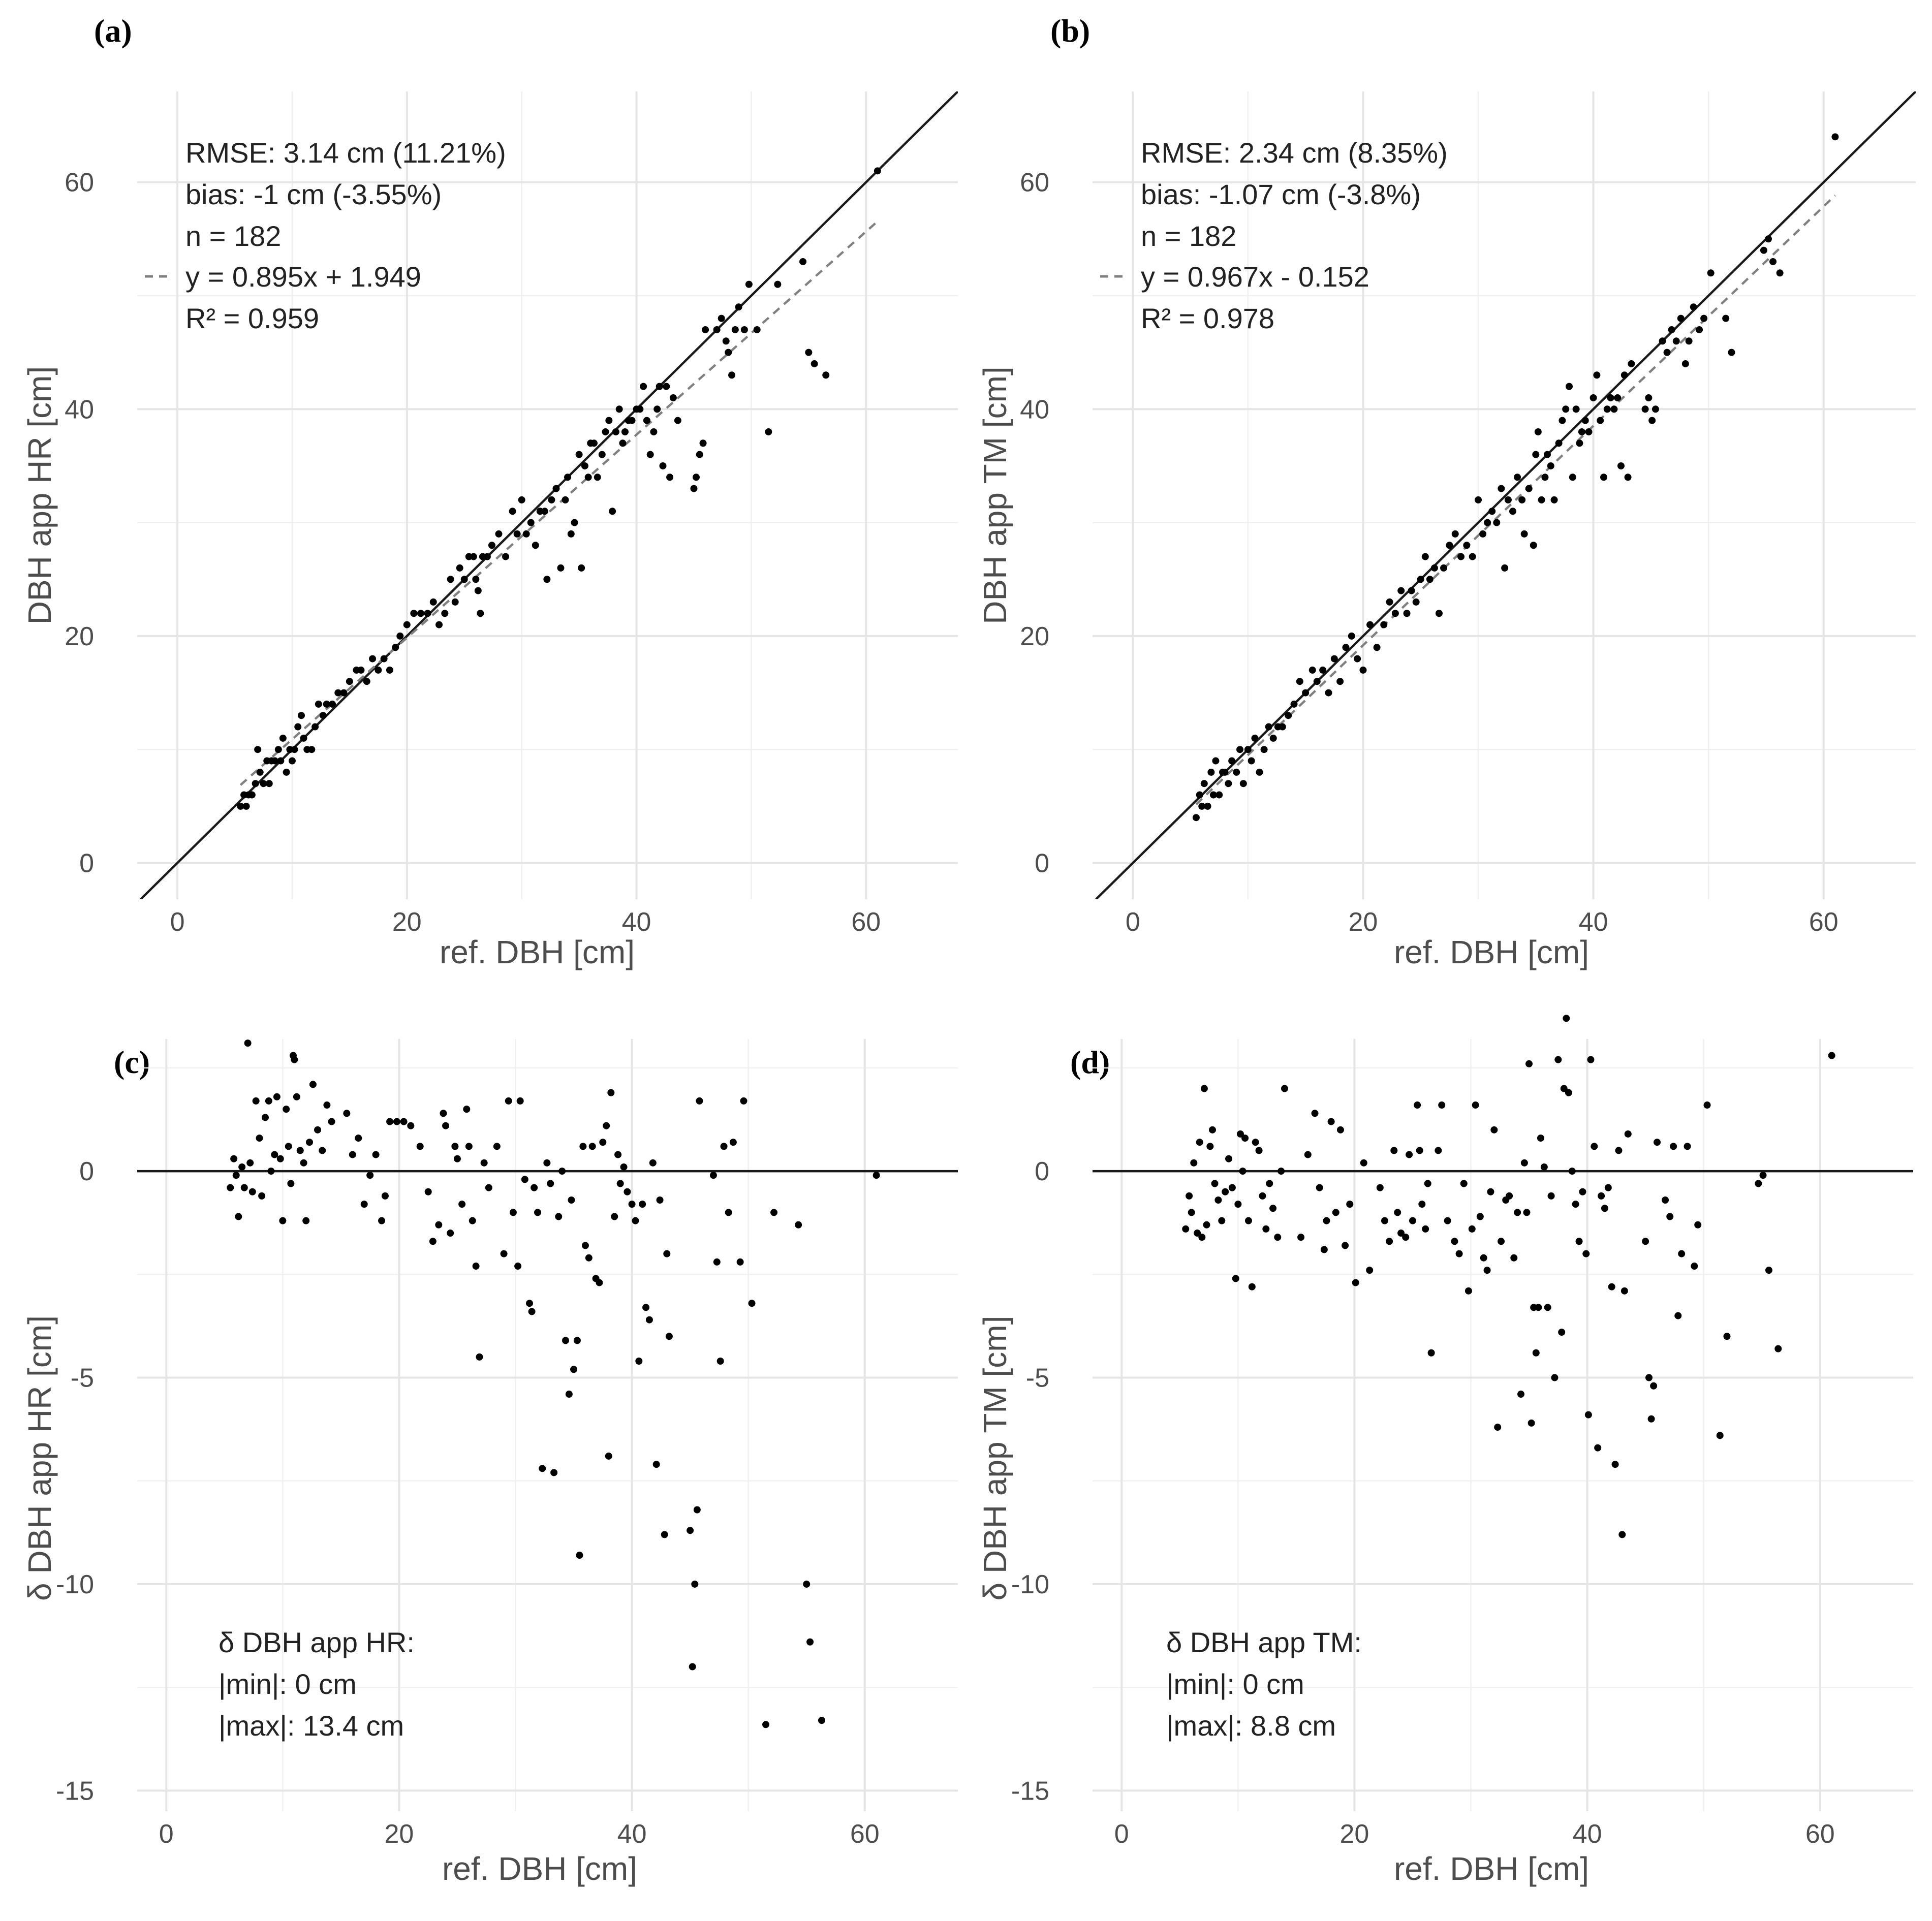 This screenshot has height=1921, width=1932. I want to click on y-tick-label: 20, so click(79, 636).